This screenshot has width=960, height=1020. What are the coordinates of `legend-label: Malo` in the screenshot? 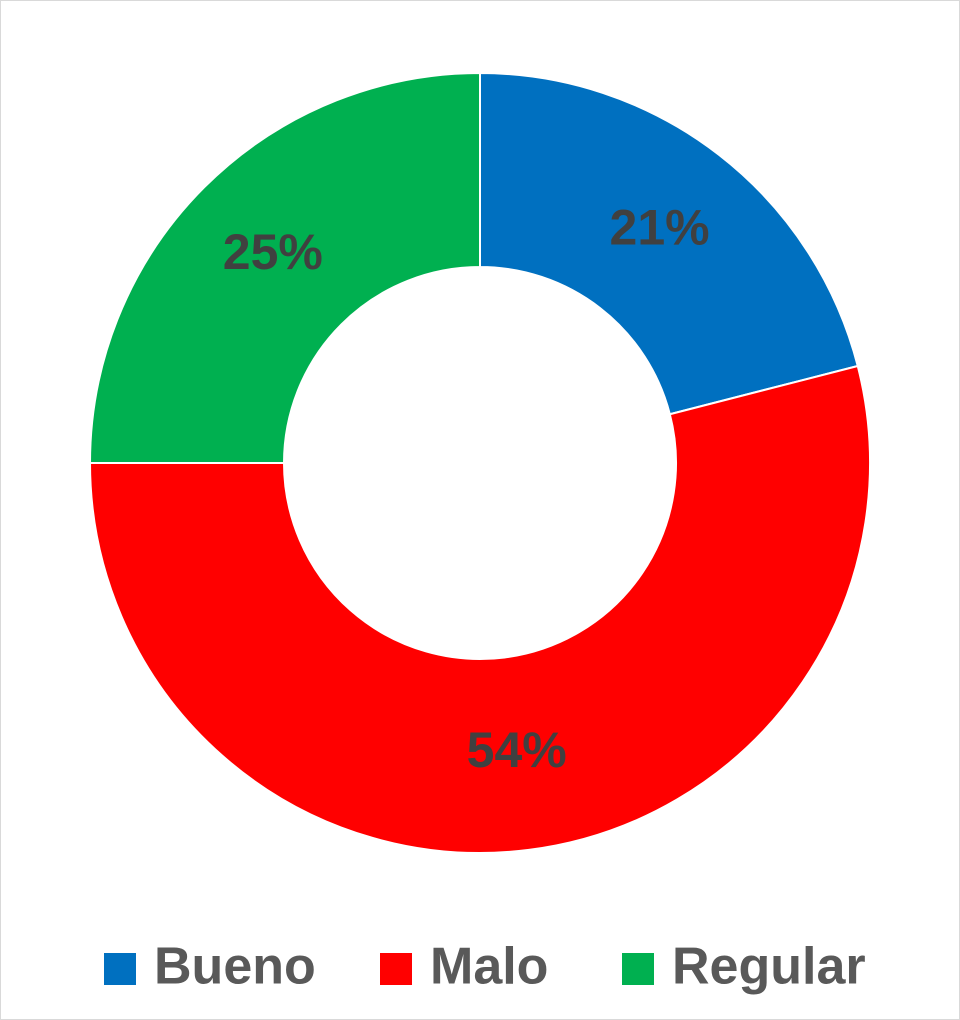 It's located at (489, 967).